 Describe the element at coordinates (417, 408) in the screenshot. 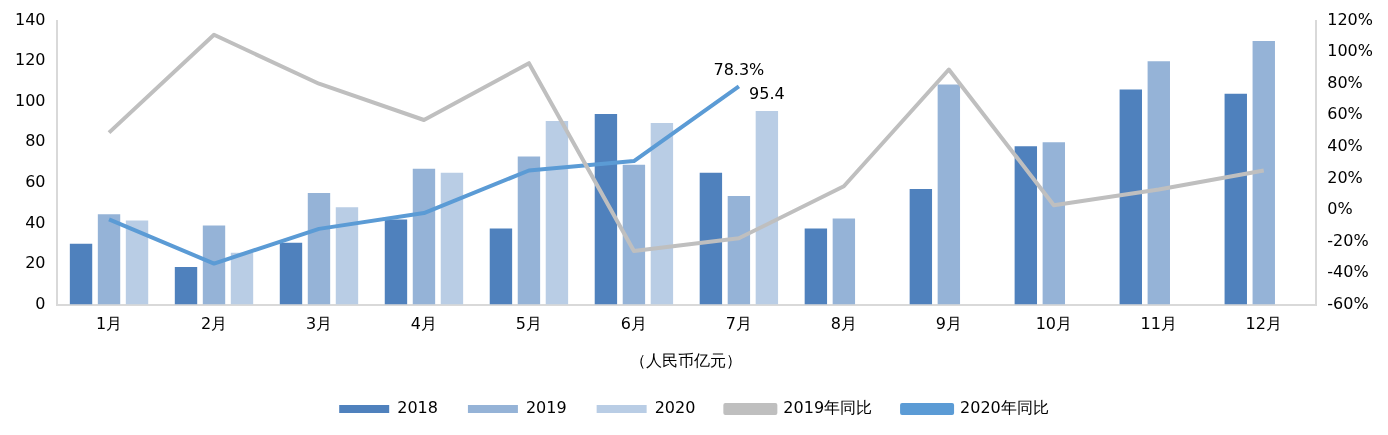

I see `legend-label: 2018` at that location.